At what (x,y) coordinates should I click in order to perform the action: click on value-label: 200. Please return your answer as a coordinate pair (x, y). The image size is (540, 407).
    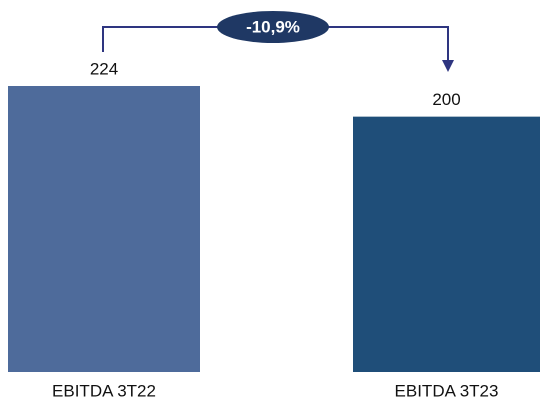
    Looking at the image, I should click on (446, 99).